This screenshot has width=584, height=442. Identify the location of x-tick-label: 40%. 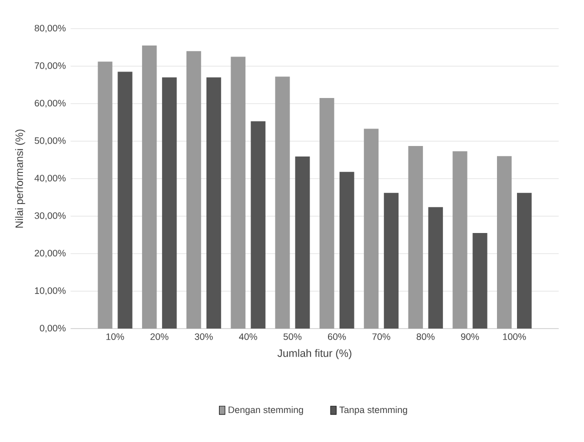
(248, 336).